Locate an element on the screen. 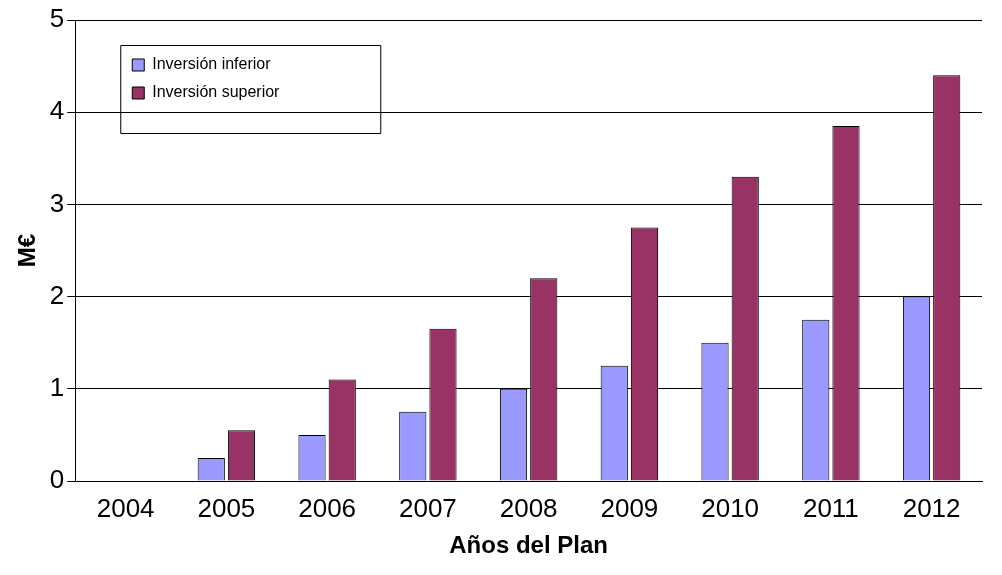 The image size is (1002, 575). x-tick-label: 2004 is located at coordinates (125, 507).